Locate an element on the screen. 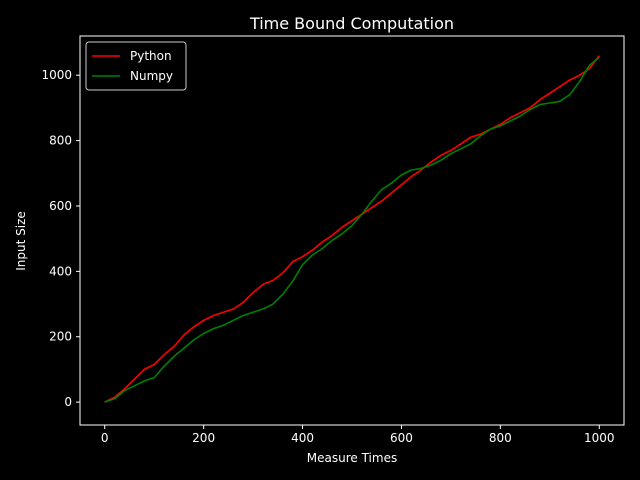 The image size is (640, 480). legend: Python Numpy is located at coordinates (136, 66).